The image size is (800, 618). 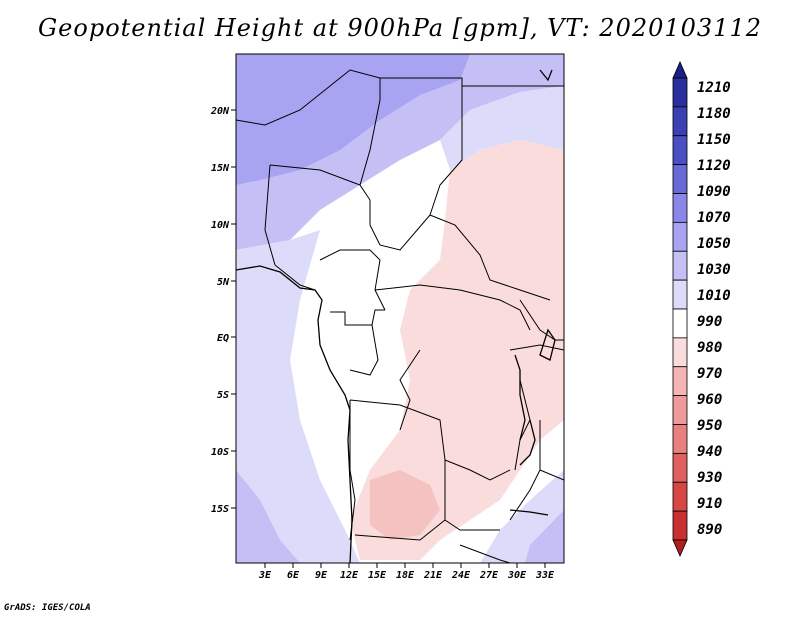 What do you see at coordinates (709, 348) in the screenshot?
I see `colorbar-label: 980` at bounding box center [709, 348].